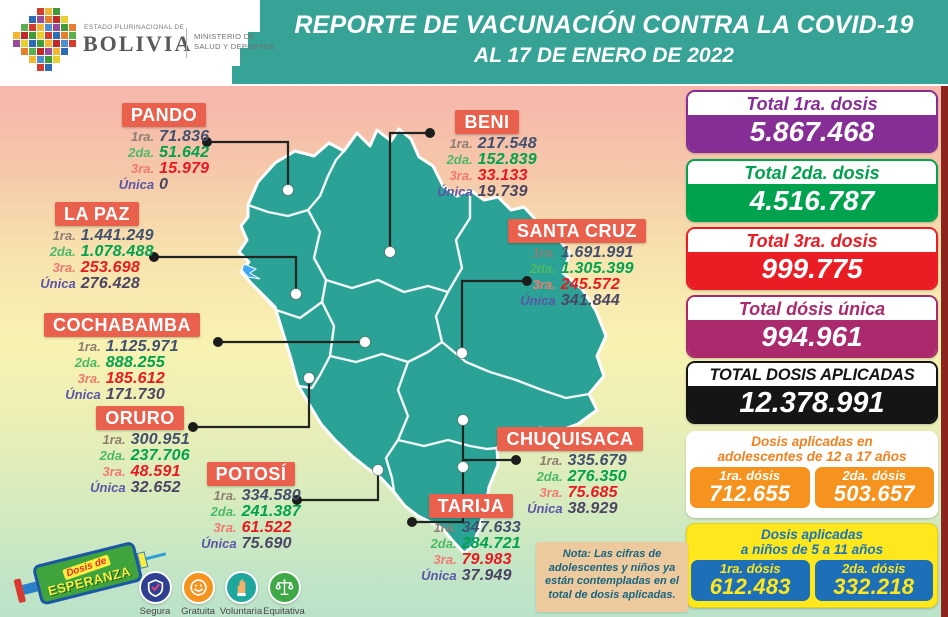 The height and width of the screenshot is (617, 948). Describe the element at coordinates (577, 231) in the screenshot. I see `dept-title: SANTA CRUZ` at that location.